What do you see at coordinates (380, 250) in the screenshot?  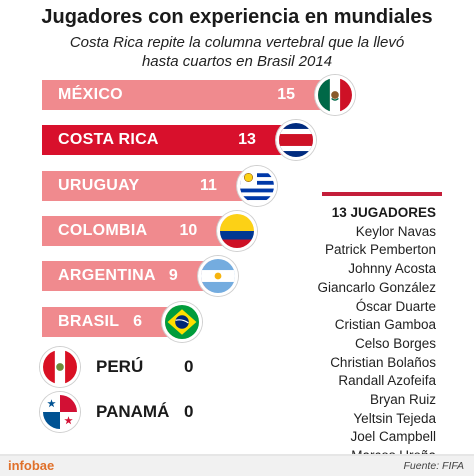 I see `player-name: Patrick Pemberton` at bounding box center [380, 250].